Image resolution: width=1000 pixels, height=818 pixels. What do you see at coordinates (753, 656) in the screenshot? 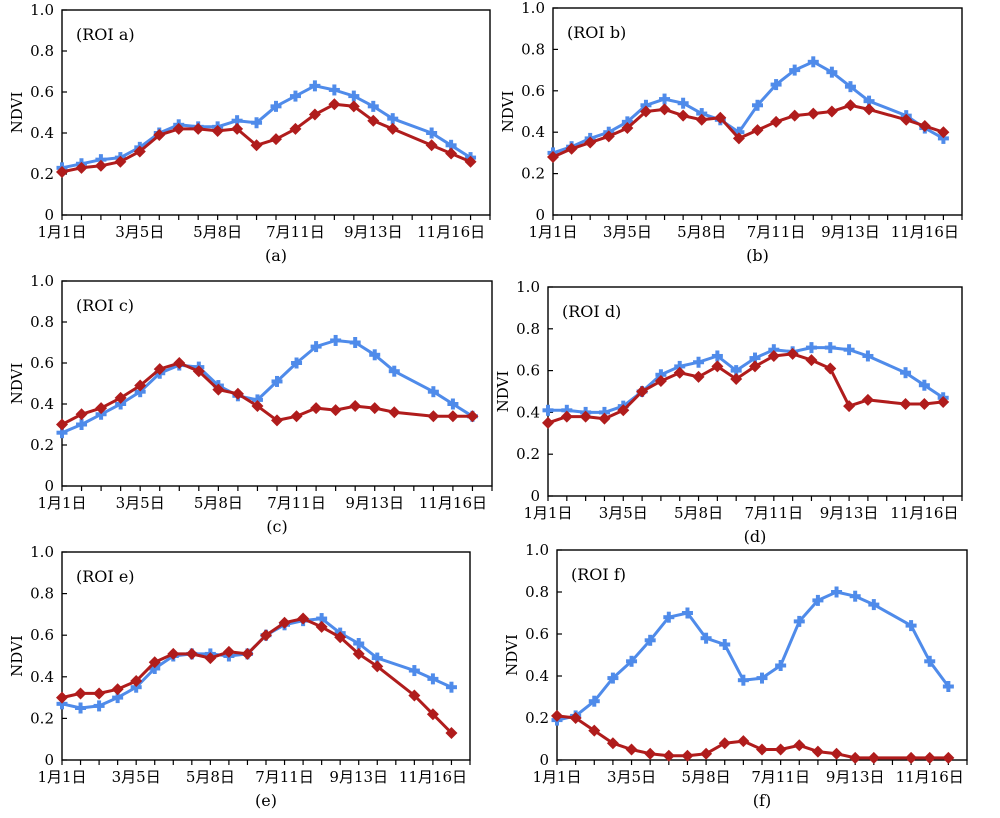
I see `series-line` at bounding box center [753, 656].